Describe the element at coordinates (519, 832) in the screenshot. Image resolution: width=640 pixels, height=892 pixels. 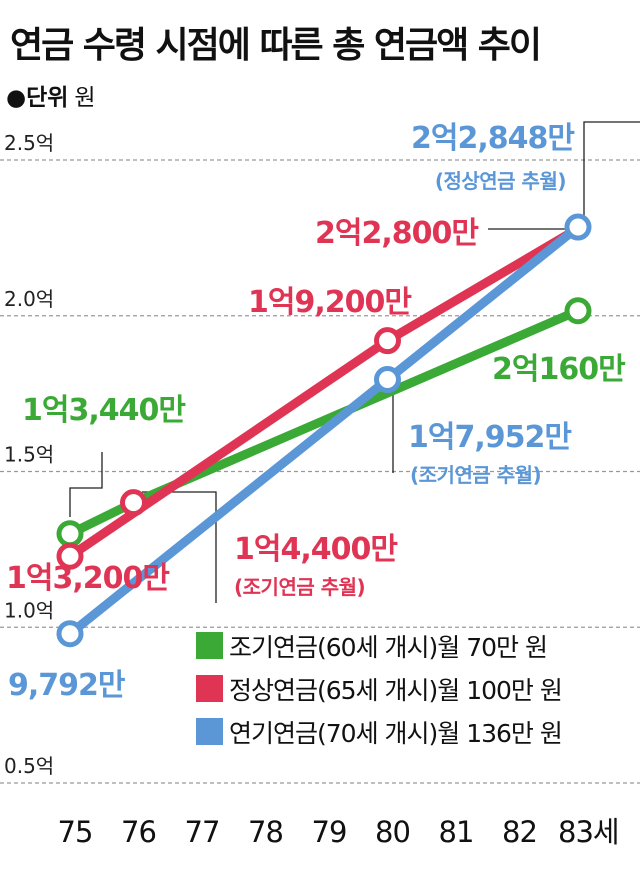
I see `x-tick-label: 82` at that location.